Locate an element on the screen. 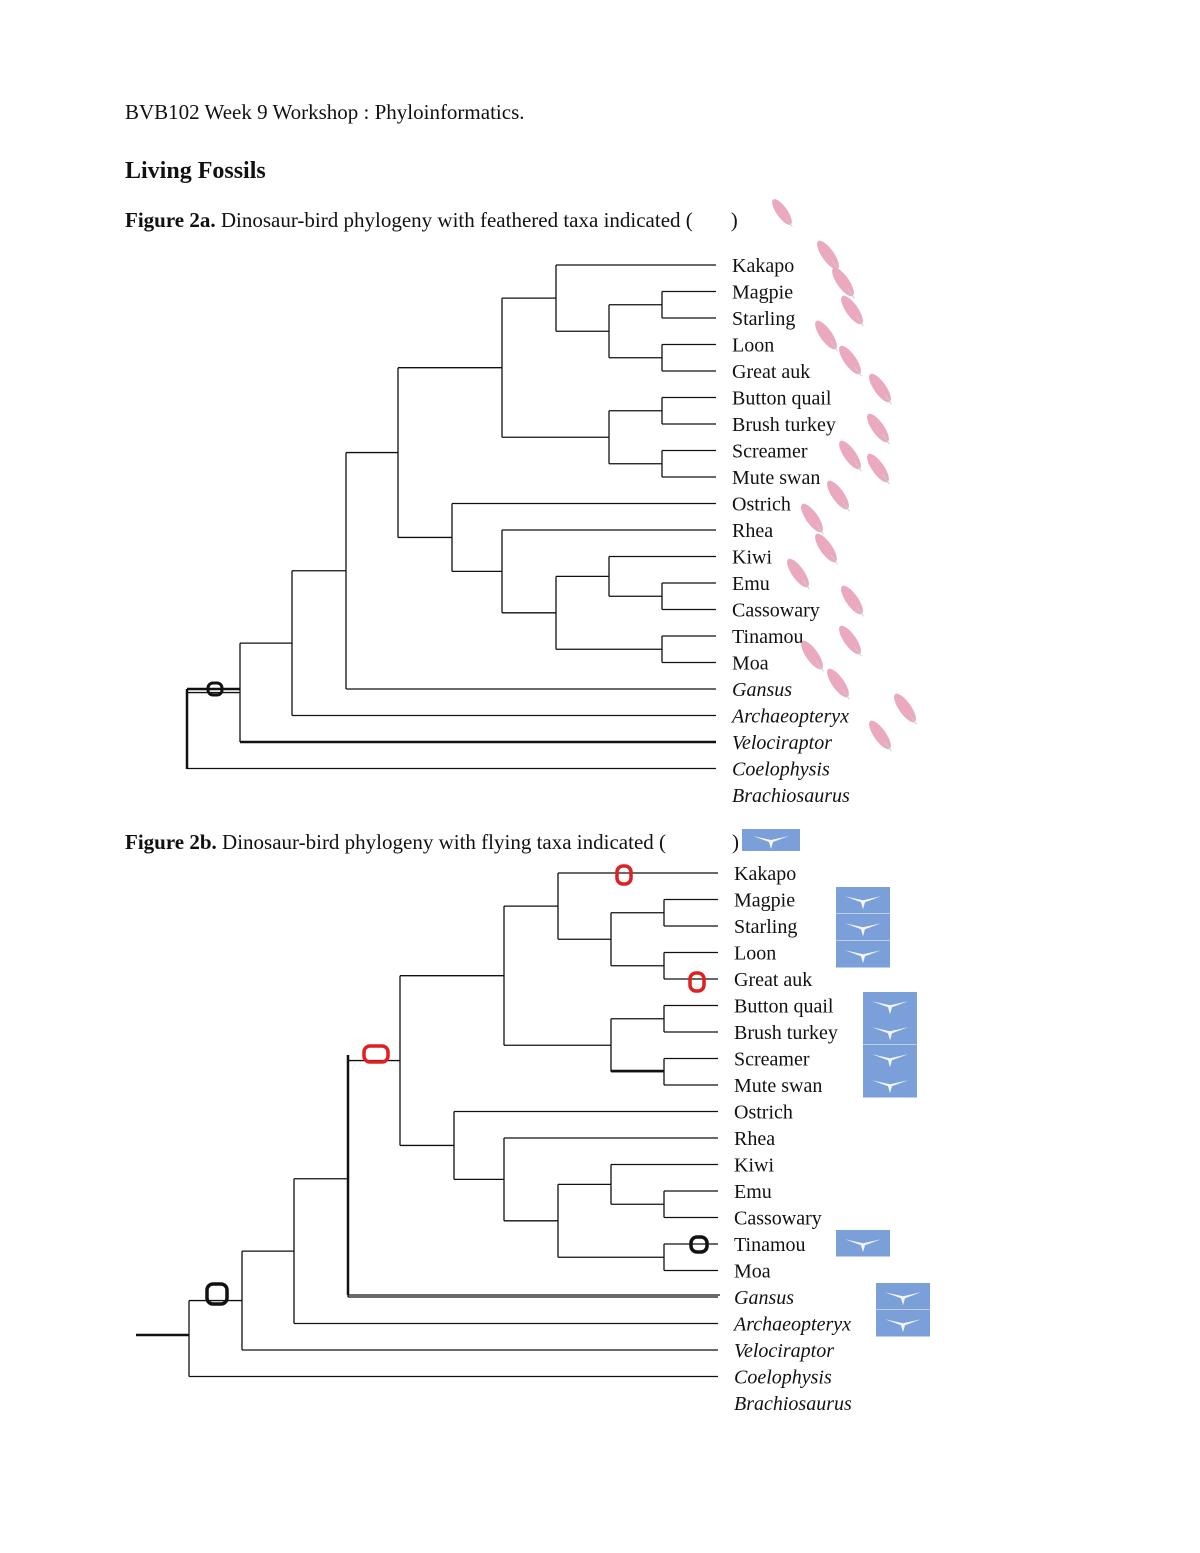 The width and height of the screenshot is (1200, 1553). figure-2b-label: Figure 2b. is located at coordinates (171, 842).